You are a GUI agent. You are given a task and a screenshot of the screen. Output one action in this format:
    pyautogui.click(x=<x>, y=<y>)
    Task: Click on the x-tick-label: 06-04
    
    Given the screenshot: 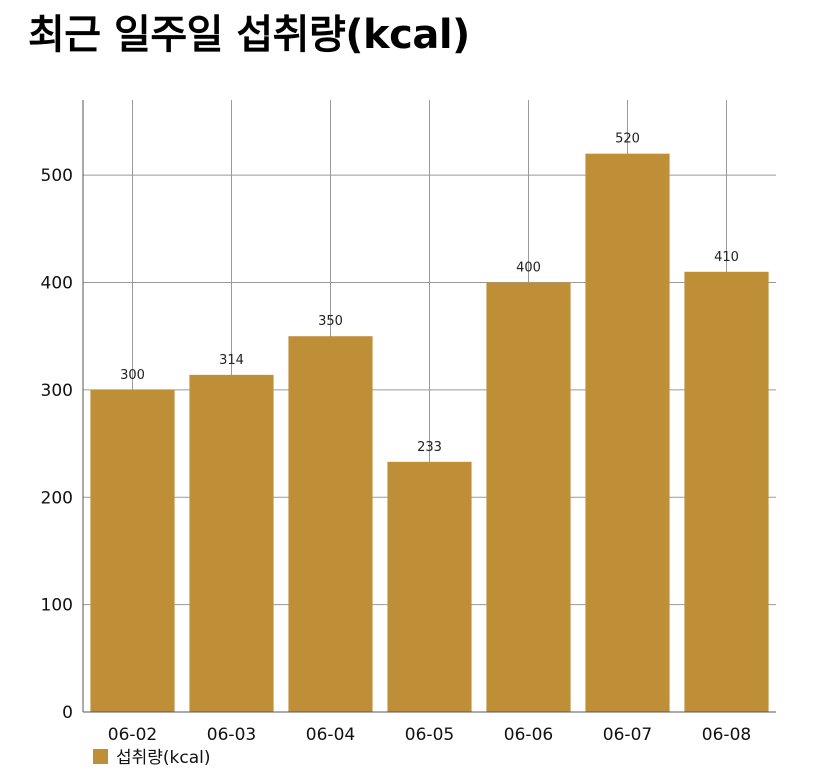 What is the action you would take?
    pyautogui.click(x=330, y=735)
    